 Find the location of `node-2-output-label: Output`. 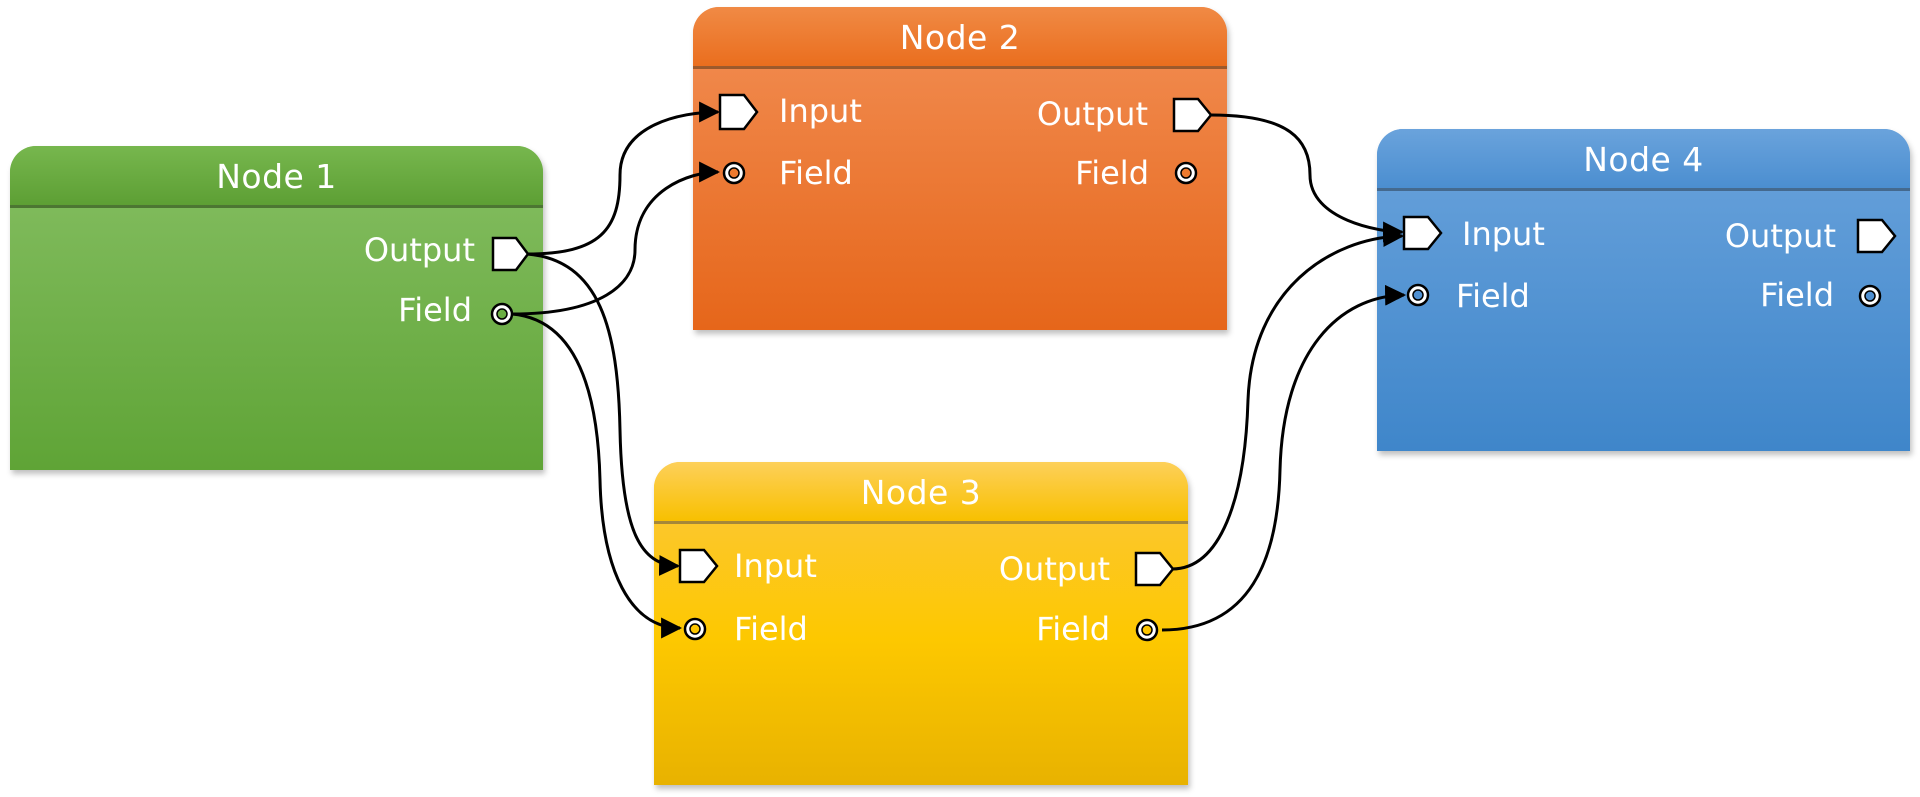

node-2-output-label: Output is located at coordinates (1092, 114).